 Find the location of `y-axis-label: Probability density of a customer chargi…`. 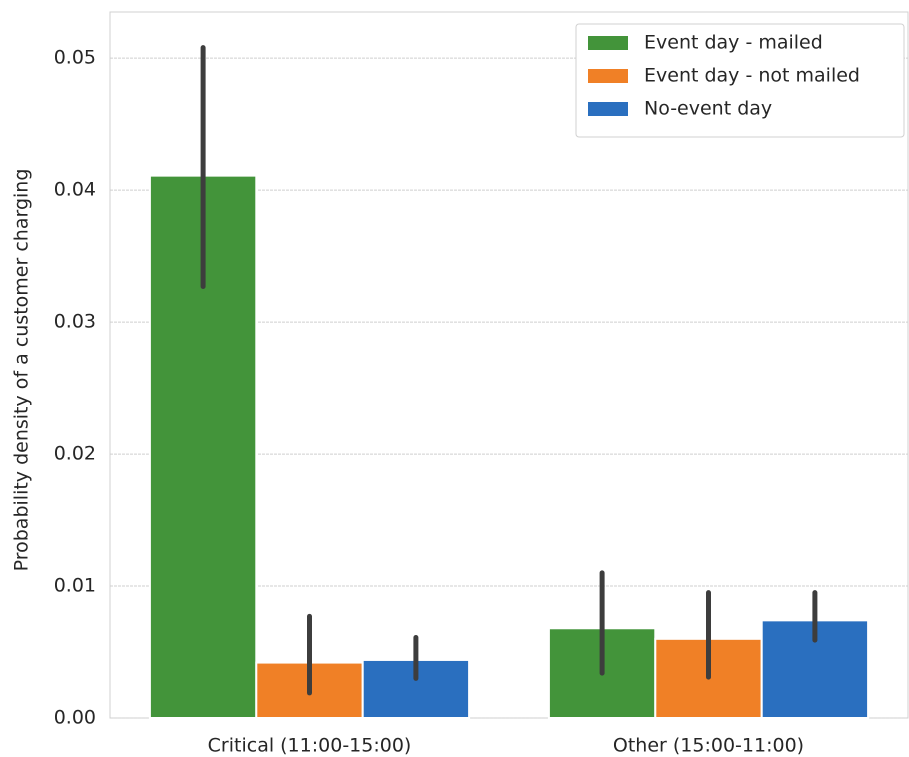

y-axis-label: Probability density of a customer chargi… is located at coordinates (22, 370).